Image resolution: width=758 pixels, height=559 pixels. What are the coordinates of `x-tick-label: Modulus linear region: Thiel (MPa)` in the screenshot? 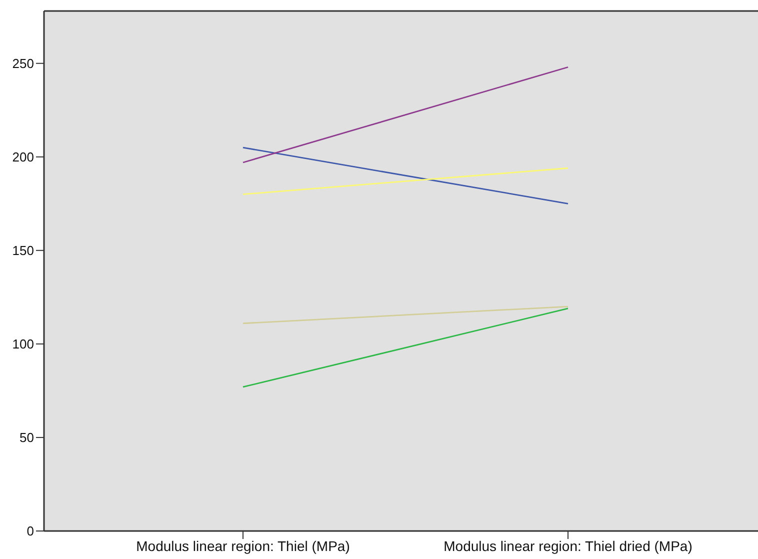 It's located at (243, 546).